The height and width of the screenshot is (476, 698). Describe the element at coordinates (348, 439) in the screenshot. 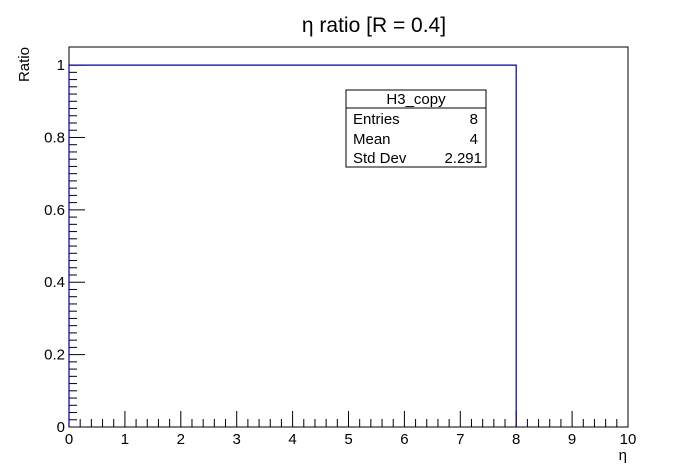

I see `x-tick-label: 5` at that location.